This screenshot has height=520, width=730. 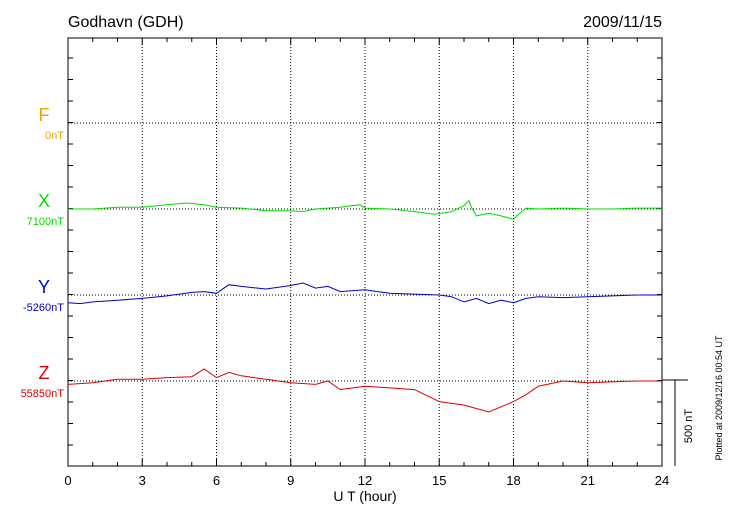 What do you see at coordinates (43, 394) in the screenshot?
I see `series-baseline-Z: 55850nT` at bounding box center [43, 394].